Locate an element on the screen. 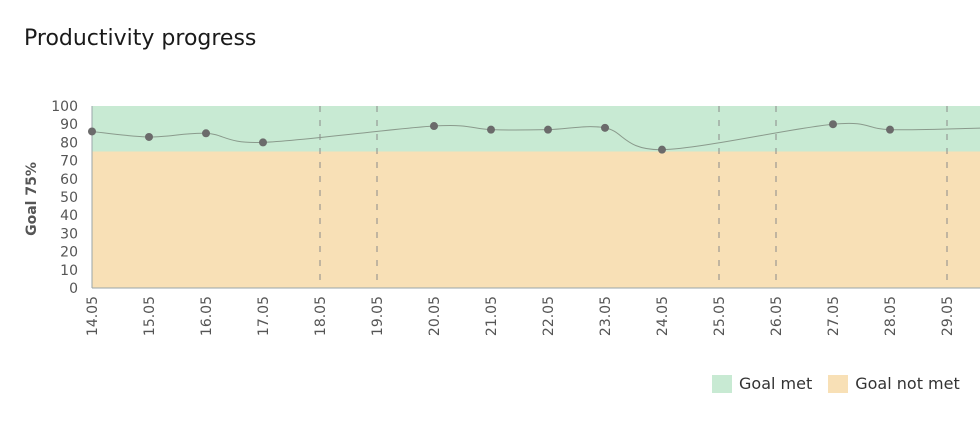 The width and height of the screenshot is (980, 430). chart-title: Productivity progress is located at coordinates (140, 38).